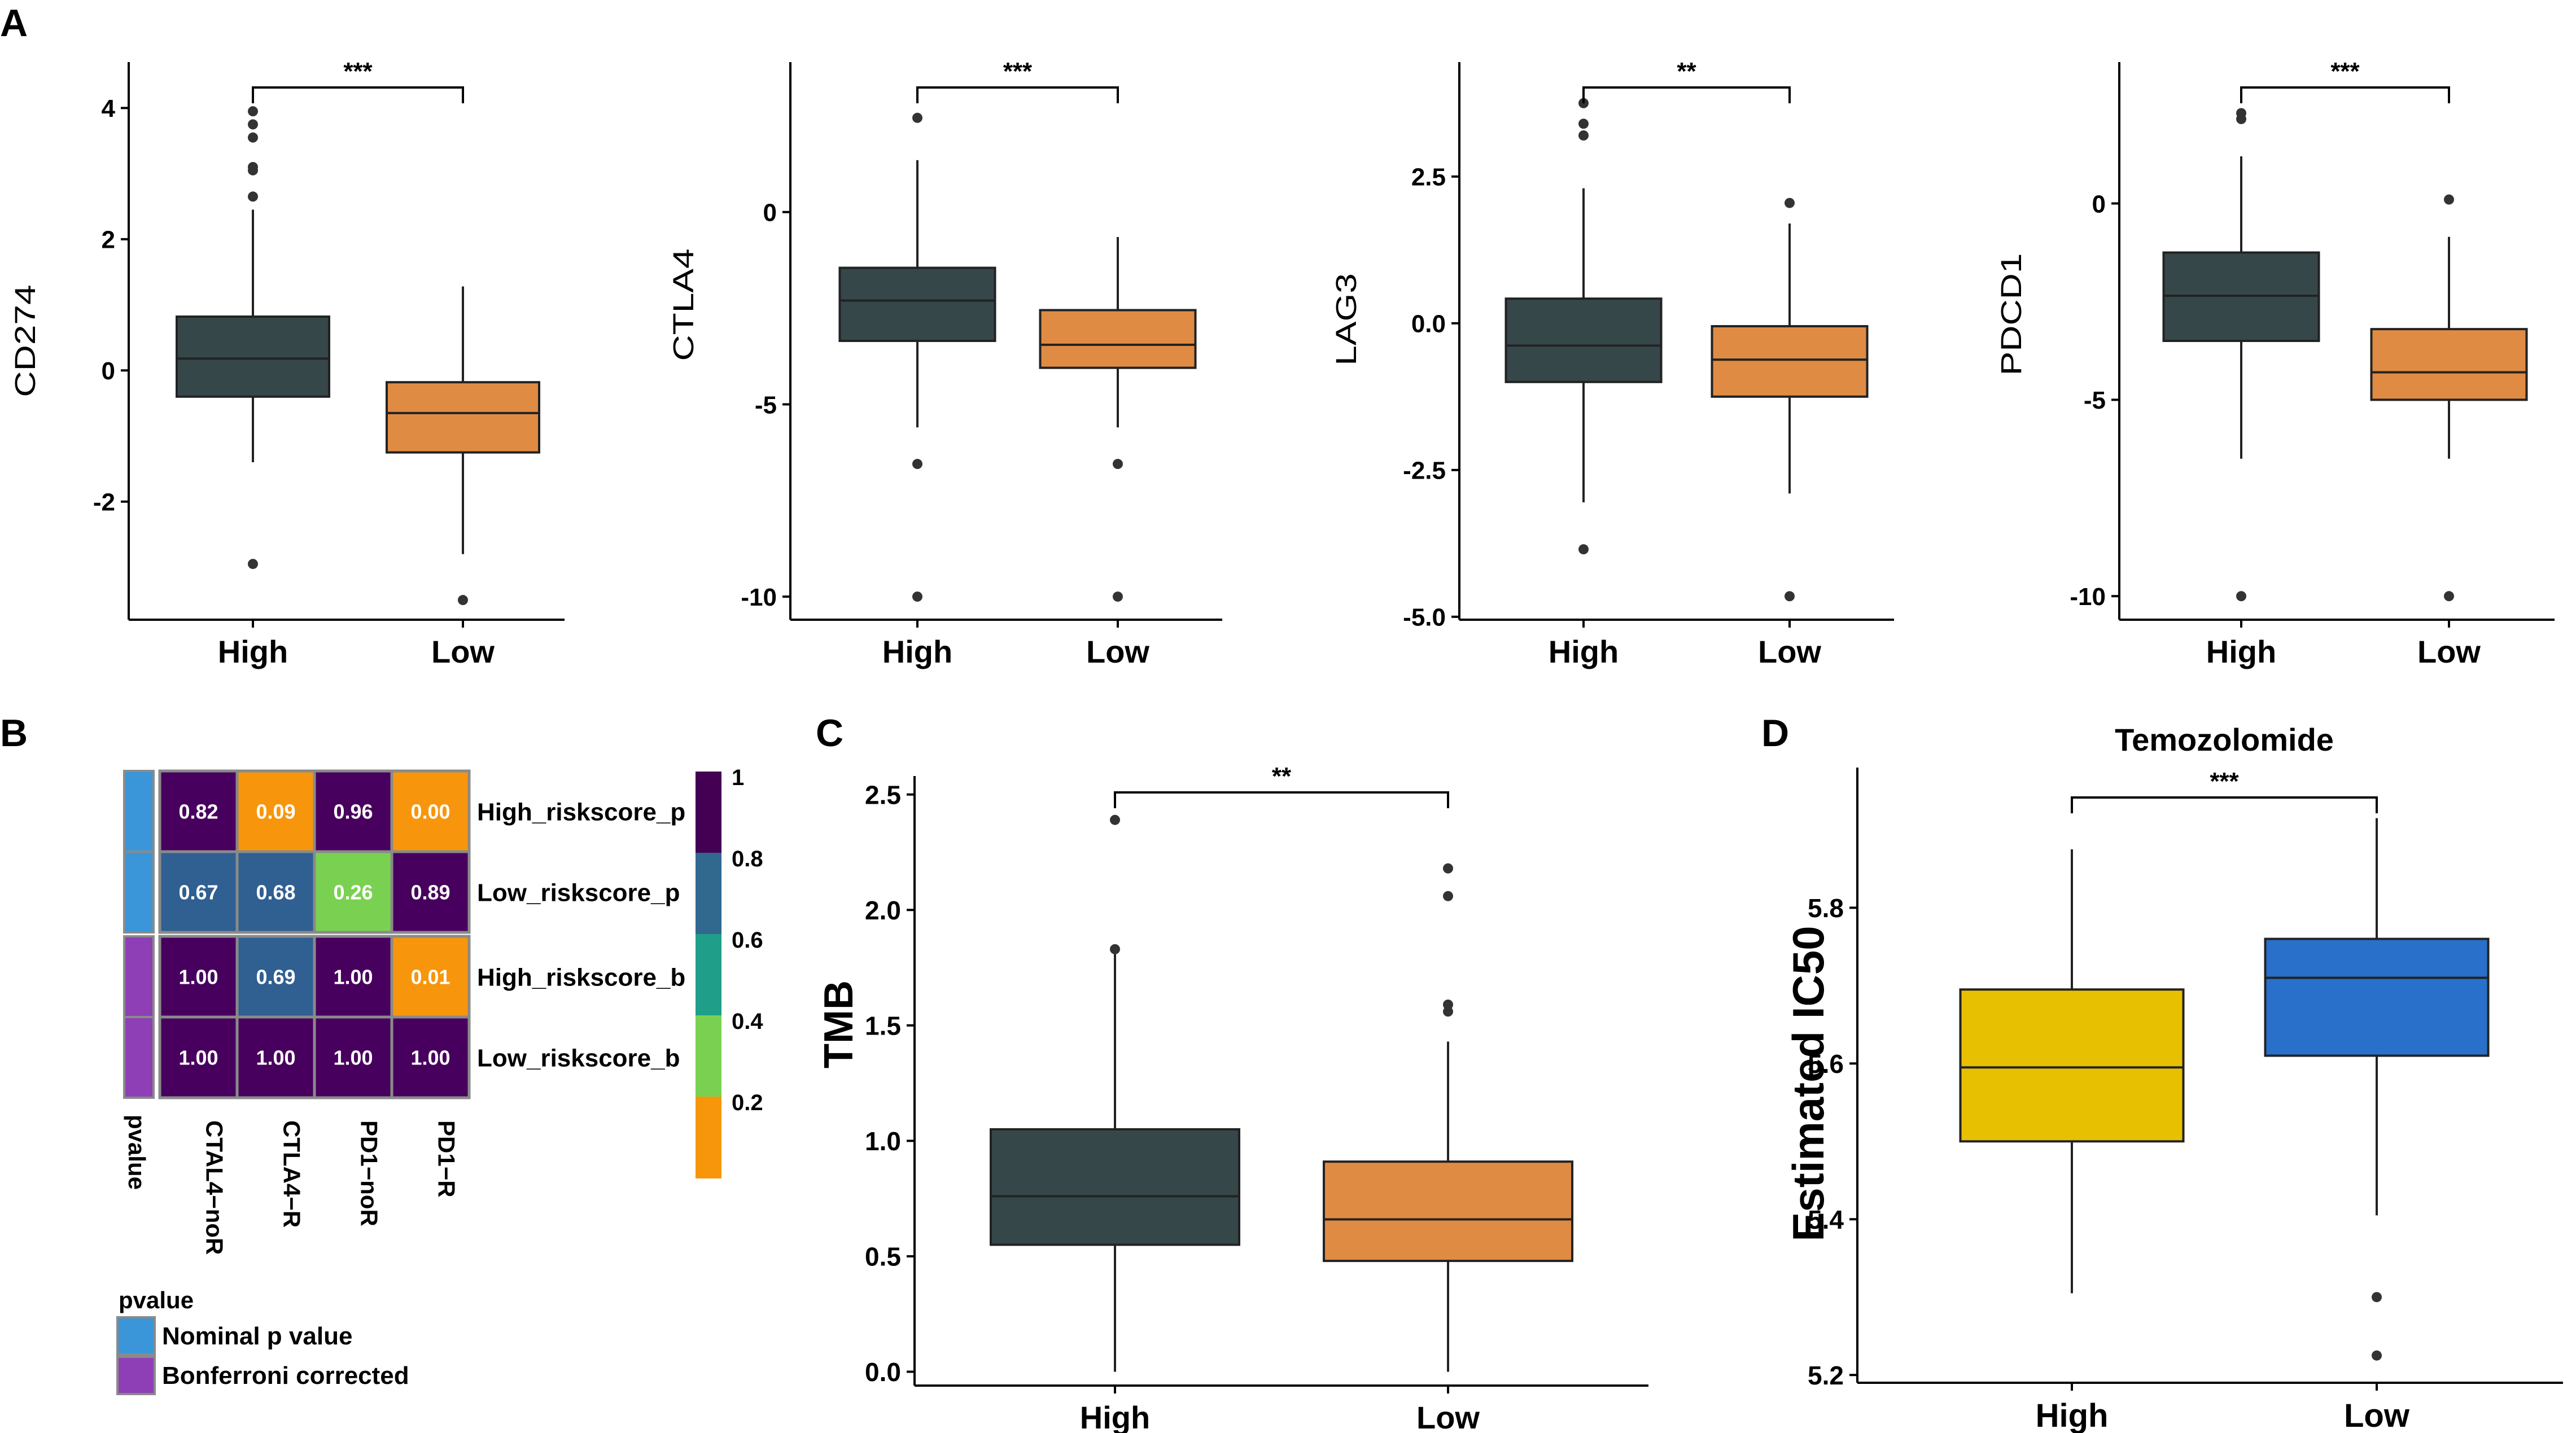 This screenshot has height=1433, width=2576. I want to click on heatmap-cell-value: 0.69, so click(275, 977).